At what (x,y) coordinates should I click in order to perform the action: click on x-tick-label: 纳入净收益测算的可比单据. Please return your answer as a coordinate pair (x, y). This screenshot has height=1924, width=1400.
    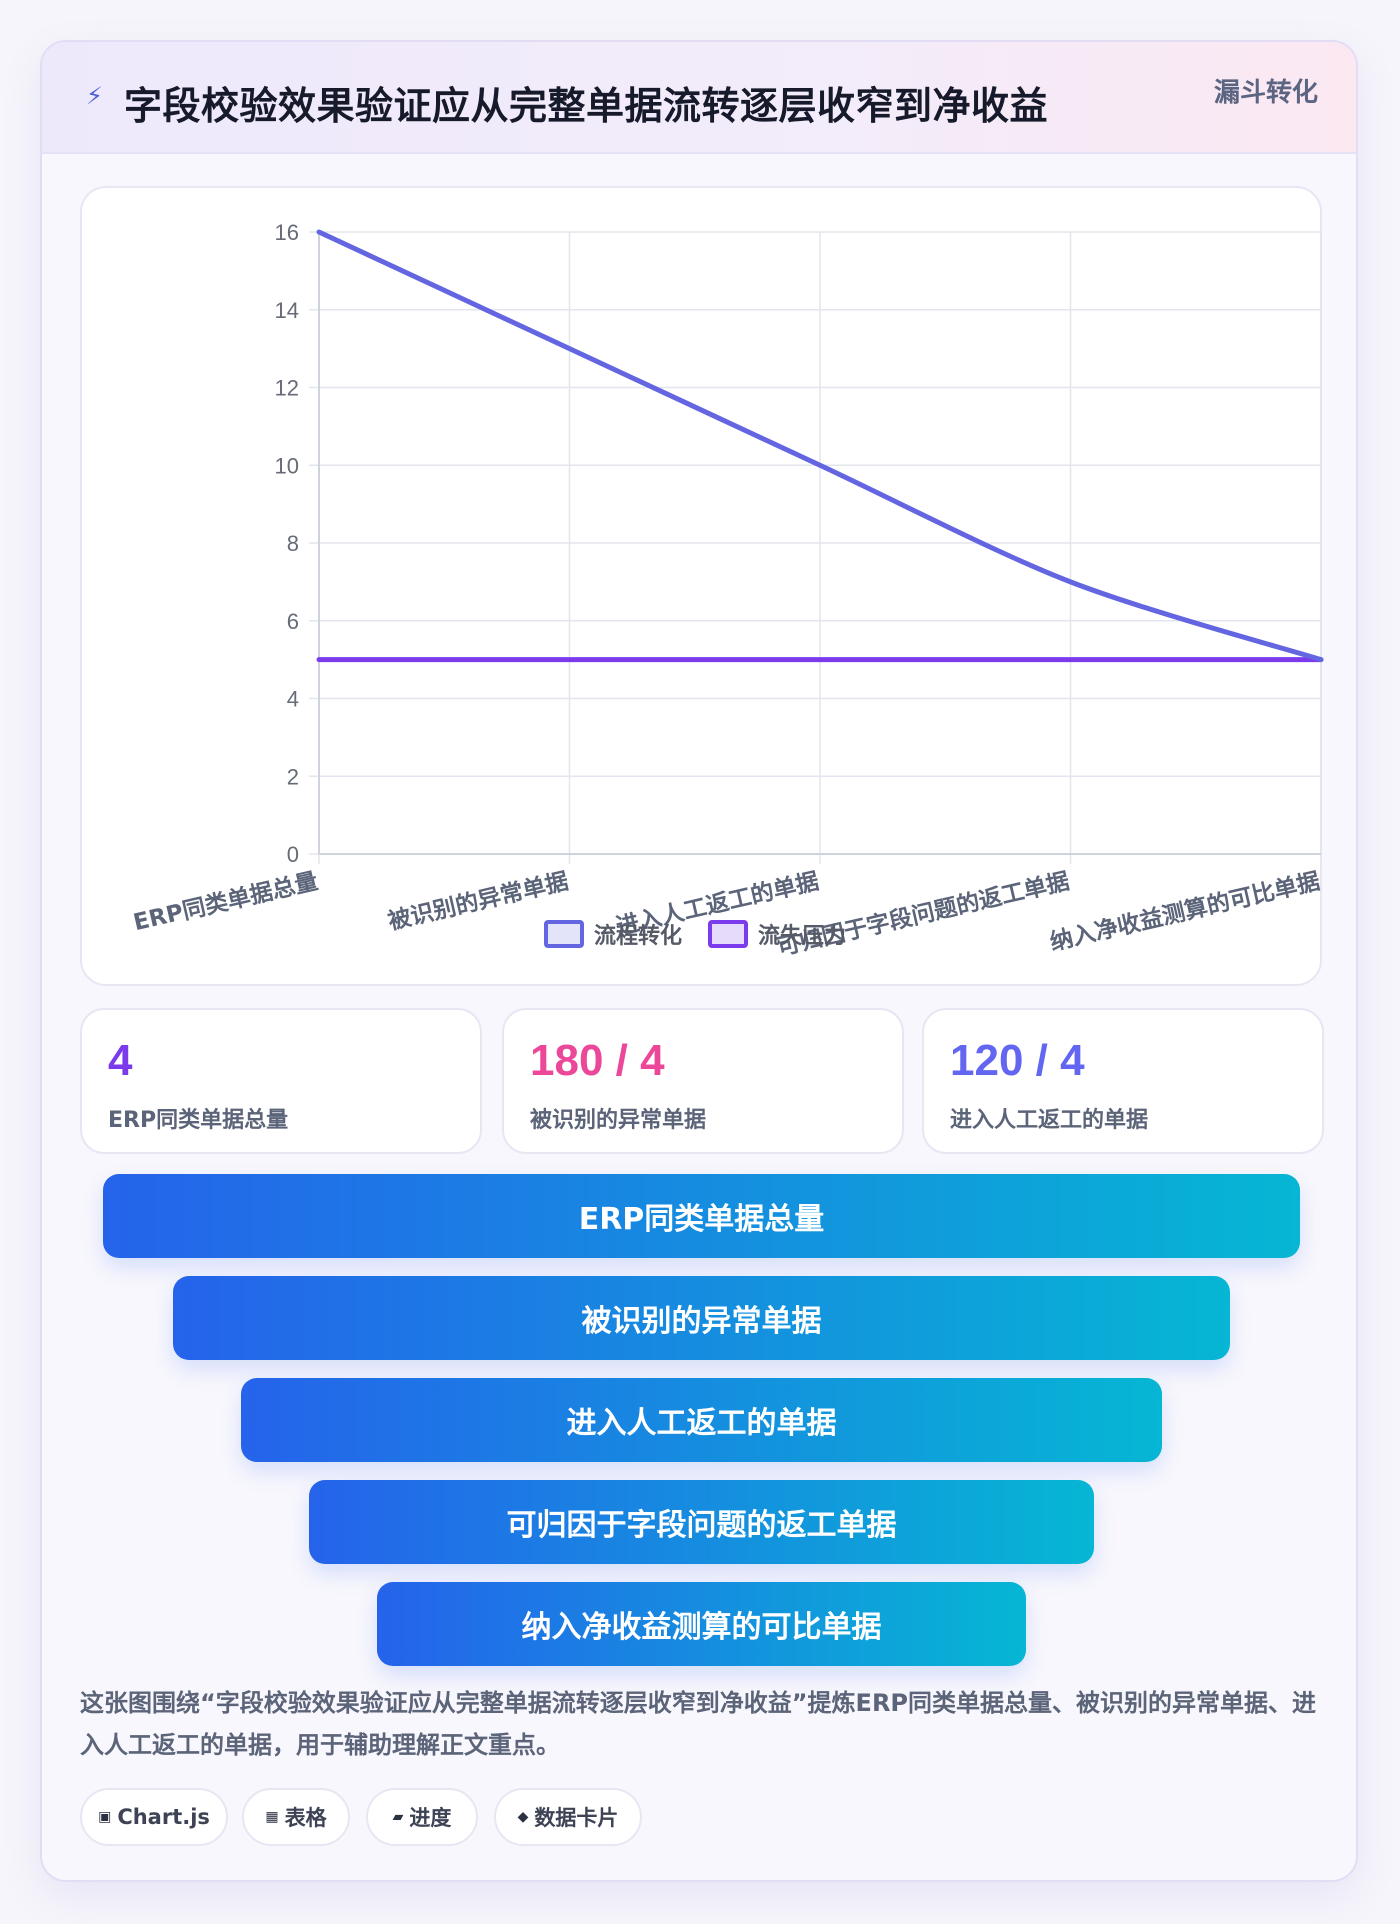
    Looking at the image, I should click on (1184, 912).